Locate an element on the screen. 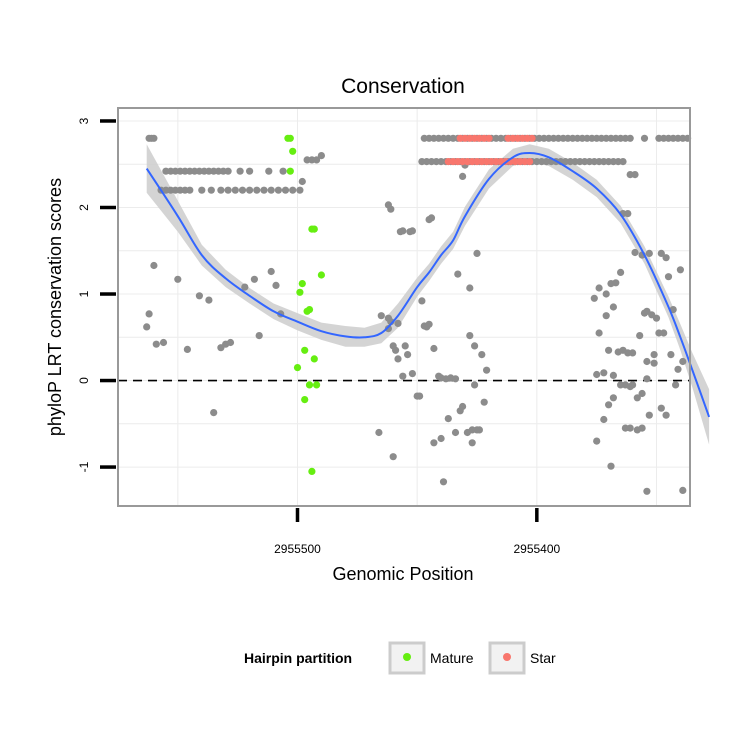  y-tick-label: 3 is located at coordinates (84, 120).